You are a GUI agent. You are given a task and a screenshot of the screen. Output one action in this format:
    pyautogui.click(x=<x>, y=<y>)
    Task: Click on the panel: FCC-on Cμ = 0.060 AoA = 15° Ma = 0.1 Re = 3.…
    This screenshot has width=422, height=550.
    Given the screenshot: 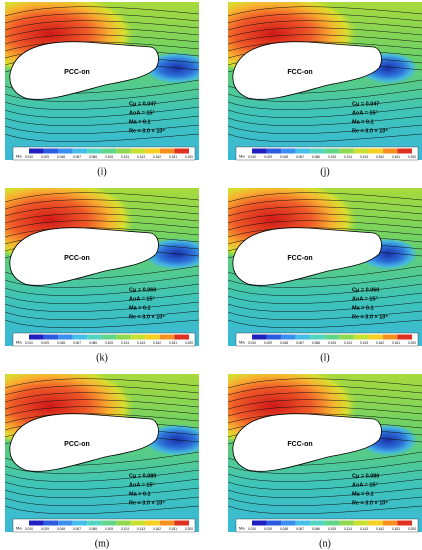 What is the action you would take?
    pyautogui.click(x=325, y=267)
    